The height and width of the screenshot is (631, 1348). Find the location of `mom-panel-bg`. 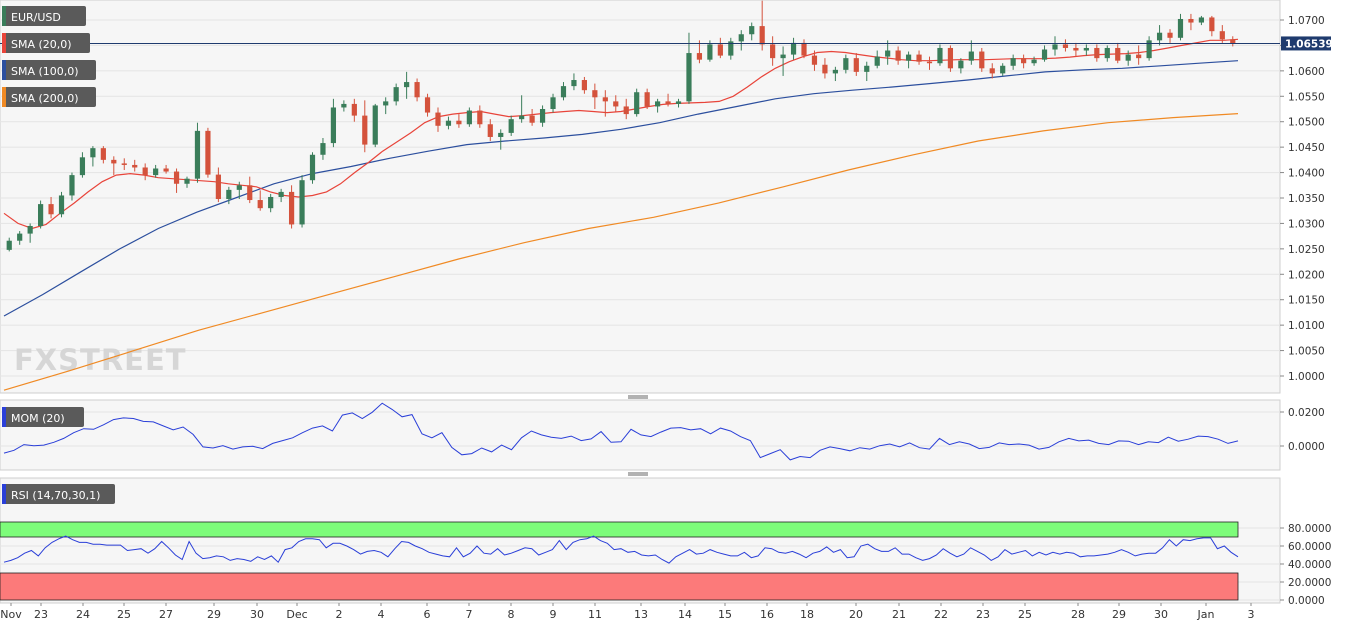

mom-panel-bg is located at coordinates (640, 435).